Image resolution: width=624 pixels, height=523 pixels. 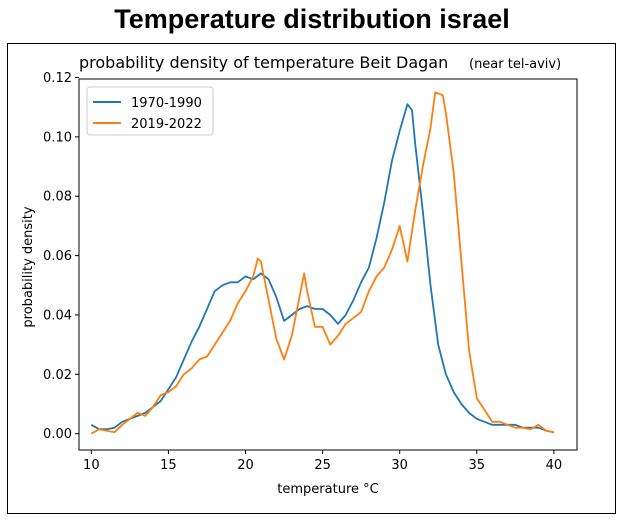 What do you see at coordinates (477, 465) in the screenshot?
I see `x-tick-label: 35` at bounding box center [477, 465].